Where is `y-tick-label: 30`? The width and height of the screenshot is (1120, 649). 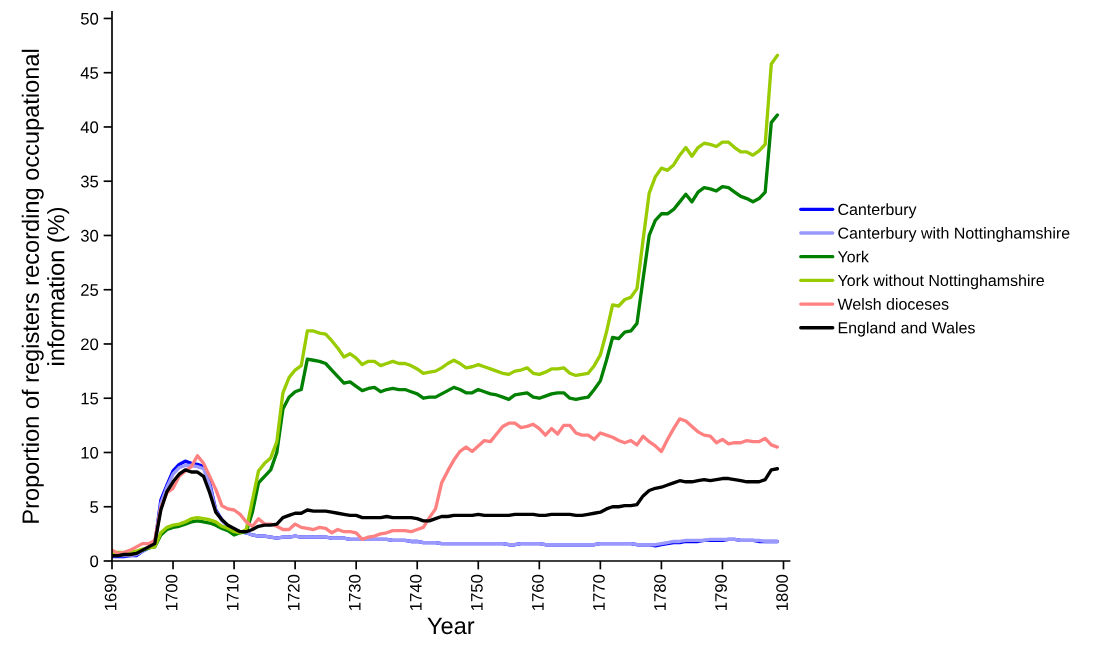
y-tick-label: 30 is located at coordinates (89, 235).